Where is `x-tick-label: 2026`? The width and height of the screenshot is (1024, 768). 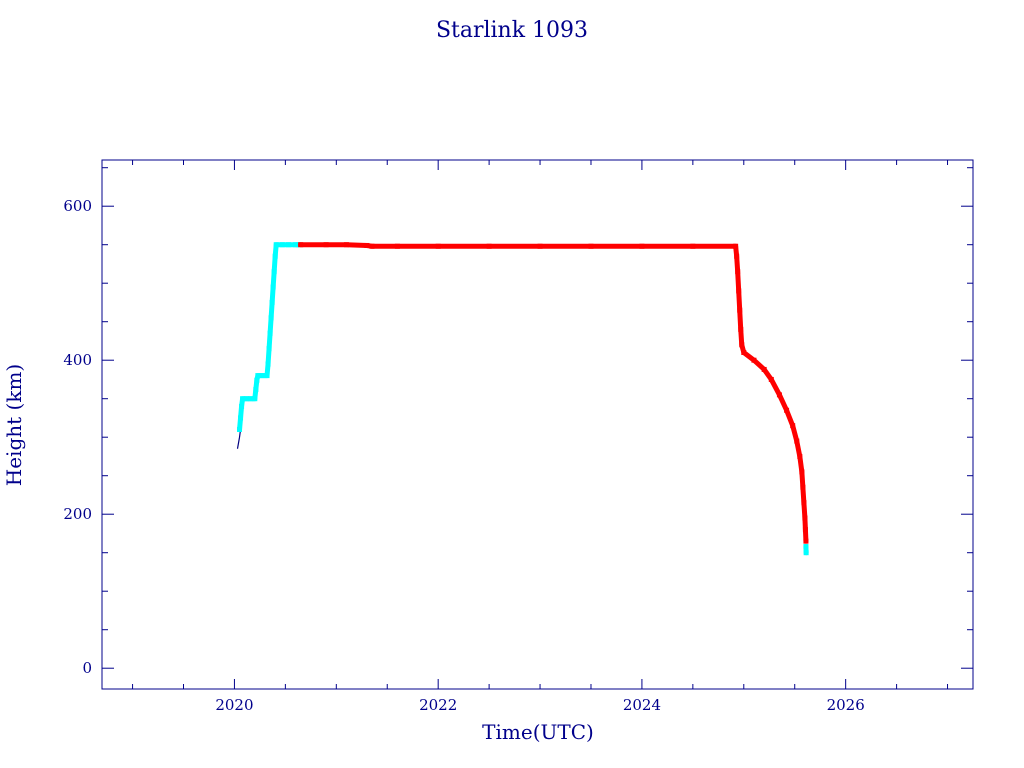
x-tick-label: 2026 is located at coordinates (846, 705).